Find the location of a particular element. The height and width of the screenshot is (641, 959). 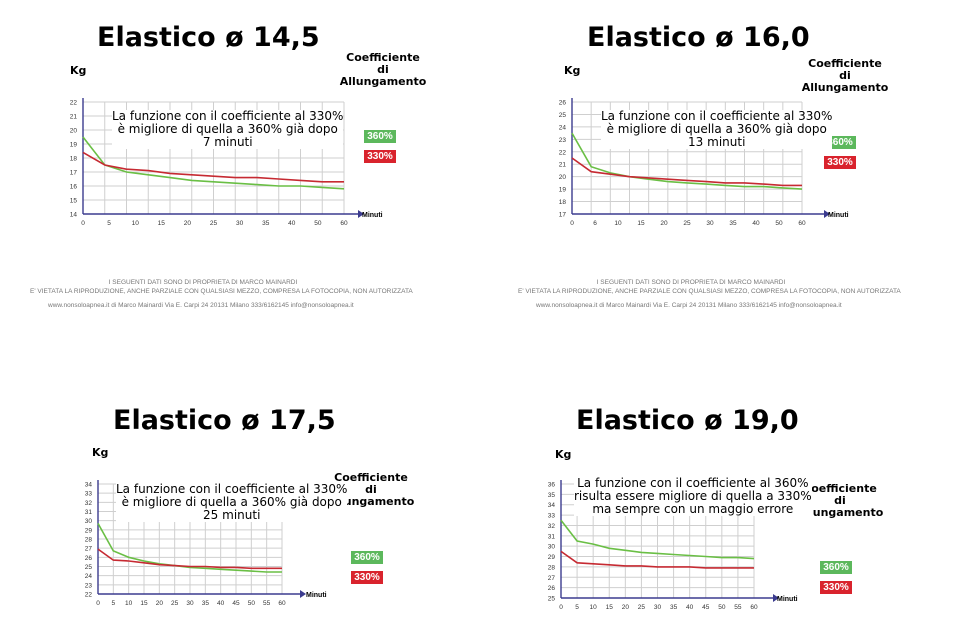

y-tick-label: 34 is located at coordinates (552, 505).